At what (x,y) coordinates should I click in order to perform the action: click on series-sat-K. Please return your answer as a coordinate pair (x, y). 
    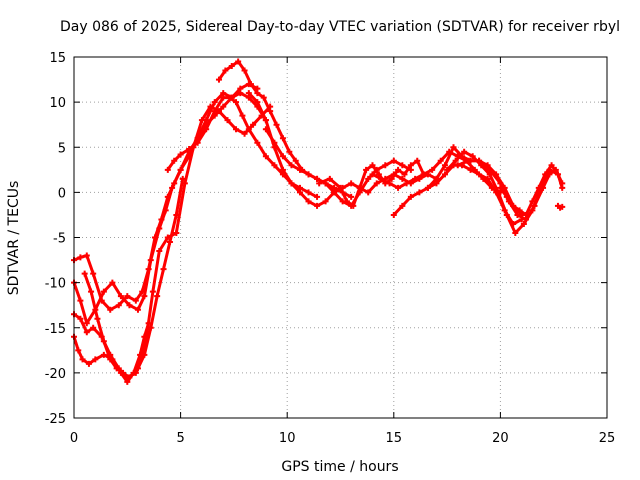
    Looking at the image, I should click on (436, 172).